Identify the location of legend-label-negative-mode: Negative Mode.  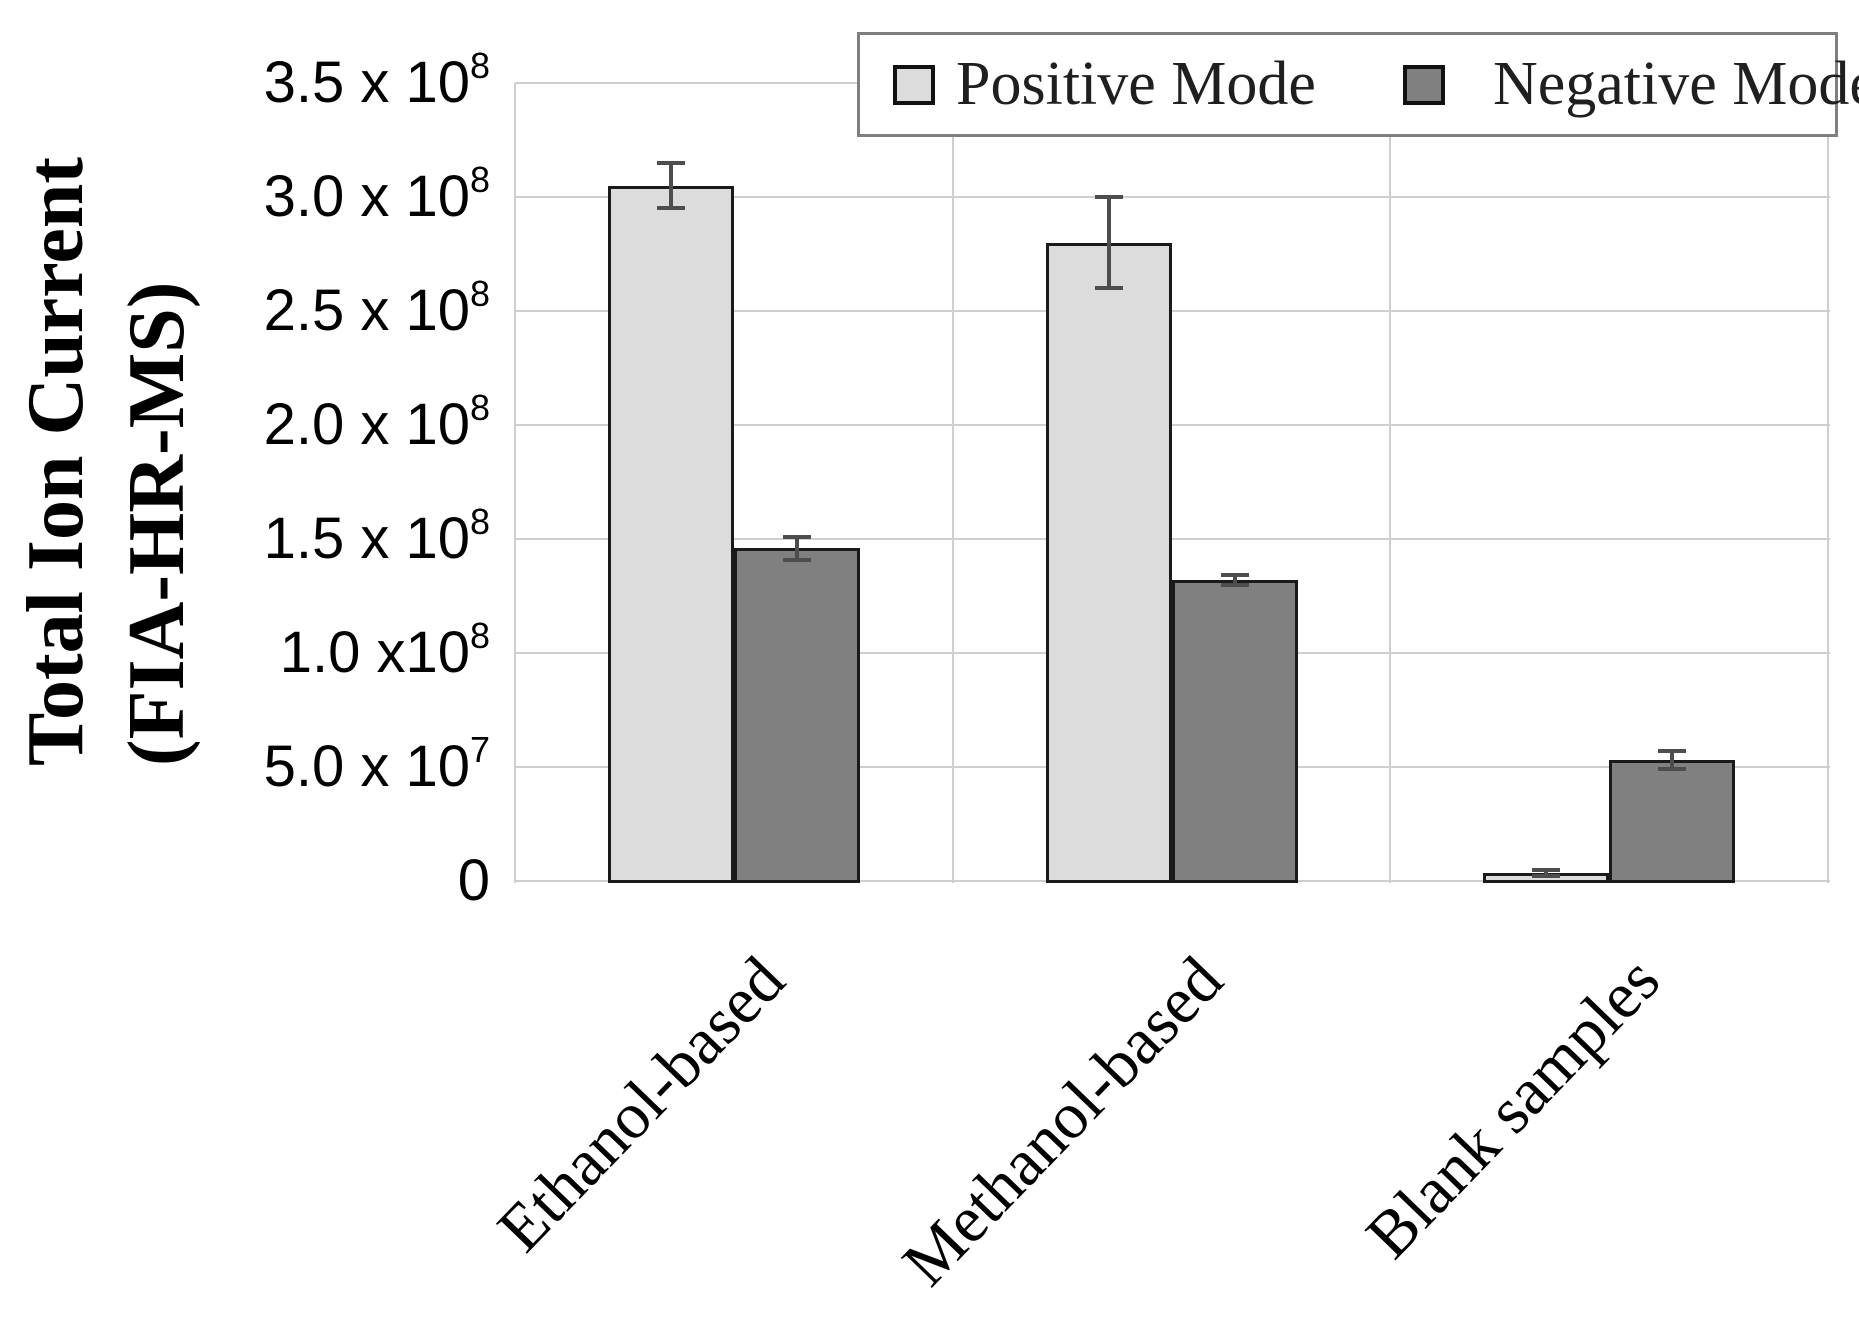
(1676, 84).